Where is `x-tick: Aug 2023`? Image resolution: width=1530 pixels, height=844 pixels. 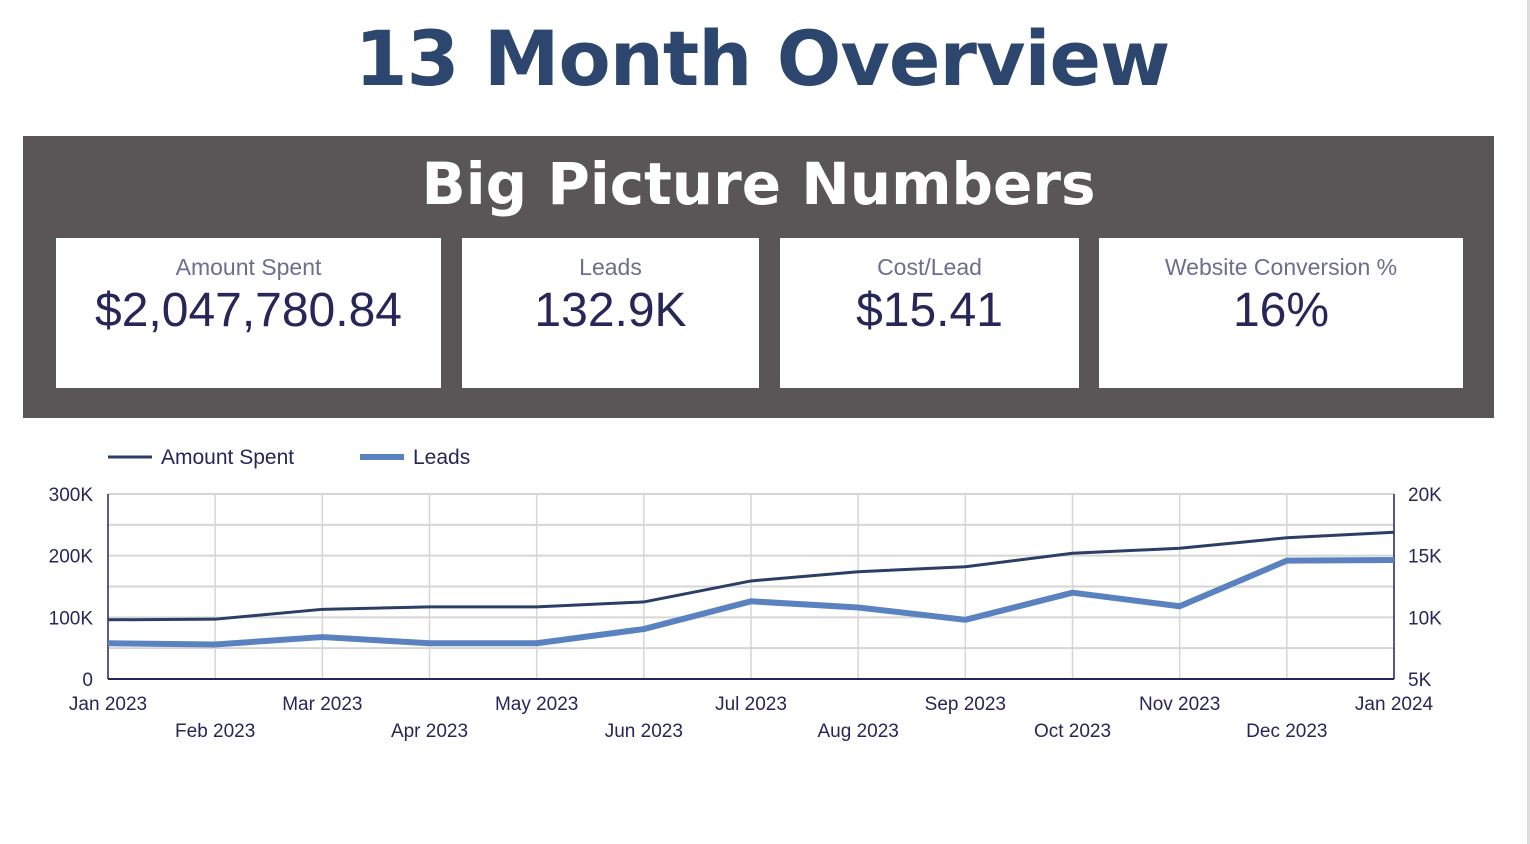 x-tick: Aug 2023 is located at coordinates (857, 731).